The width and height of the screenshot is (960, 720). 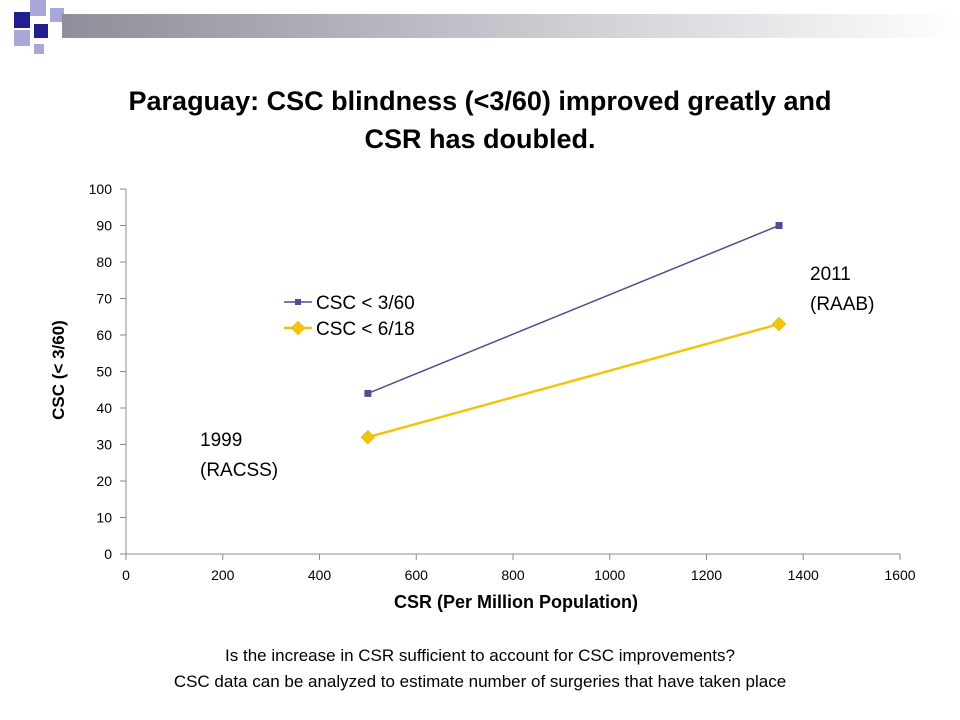 What do you see at coordinates (513, 575) in the screenshot?
I see `x-tick-label: 800` at bounding box center [513, 575].